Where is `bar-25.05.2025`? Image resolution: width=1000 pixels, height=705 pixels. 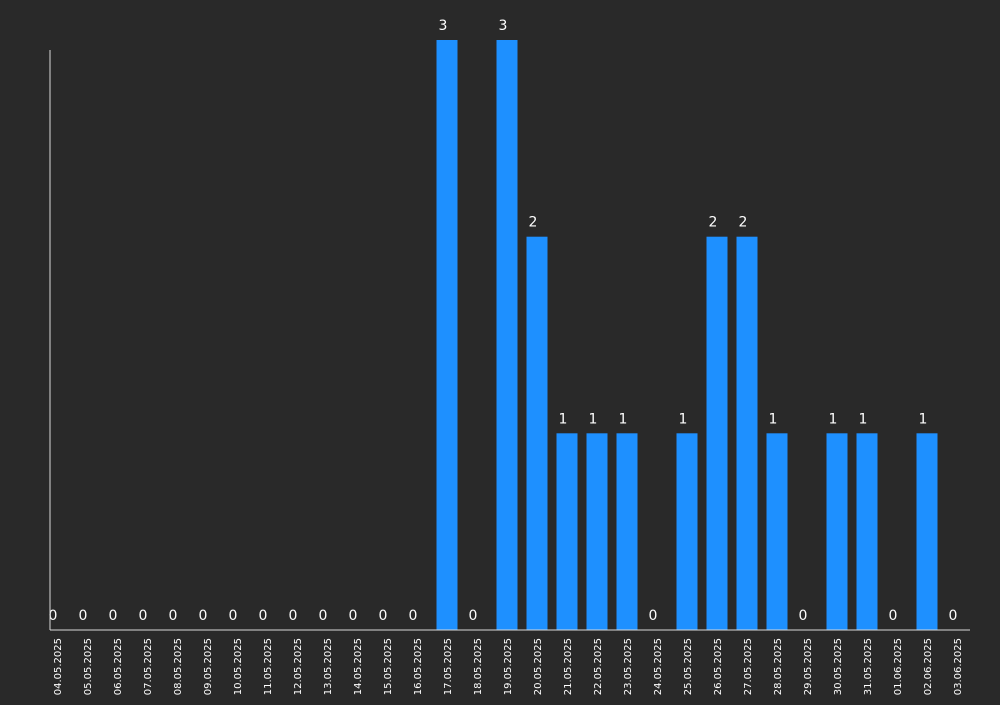
bar-25.05.2025 is located at coordinates (687, 531).